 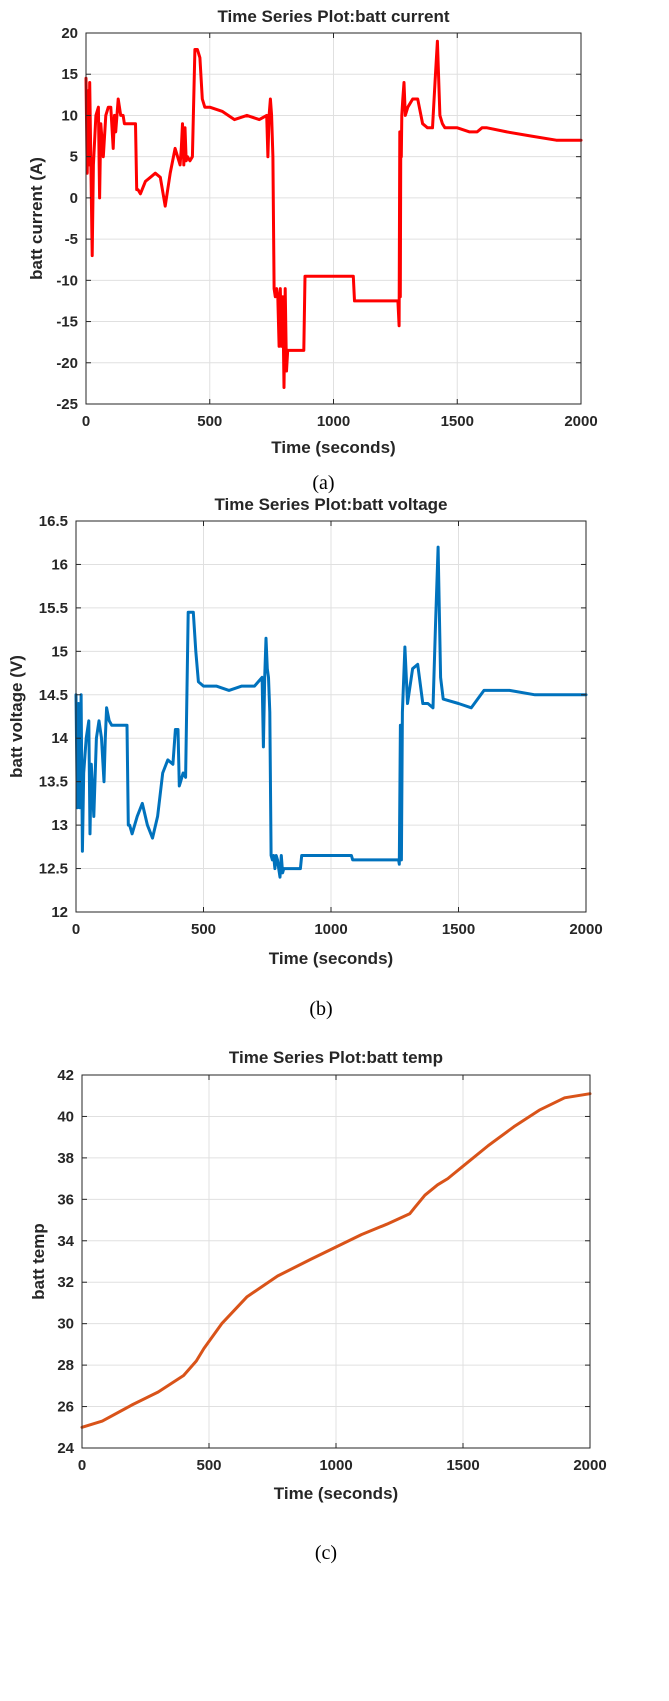 What do you see at coordinates (69, 115) in the screenshot?
I see `y-tick-label: 10` at bounding box center [69, 115].